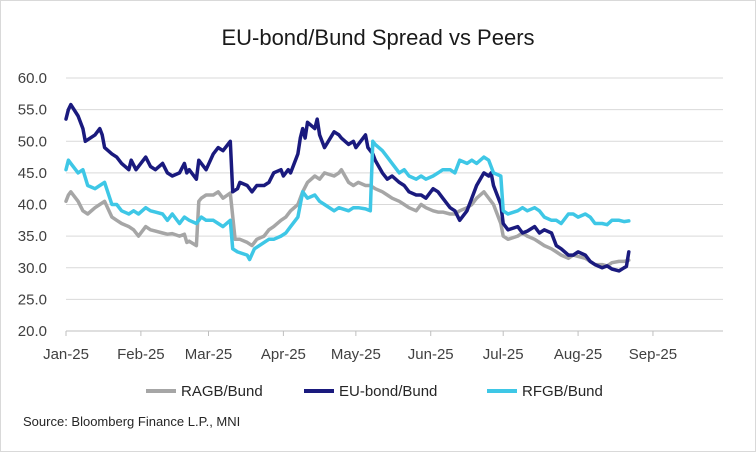 The height and width of the screenshot is (452, 756). I want to click on y-tick-label: 30.0, so click(32, 268).